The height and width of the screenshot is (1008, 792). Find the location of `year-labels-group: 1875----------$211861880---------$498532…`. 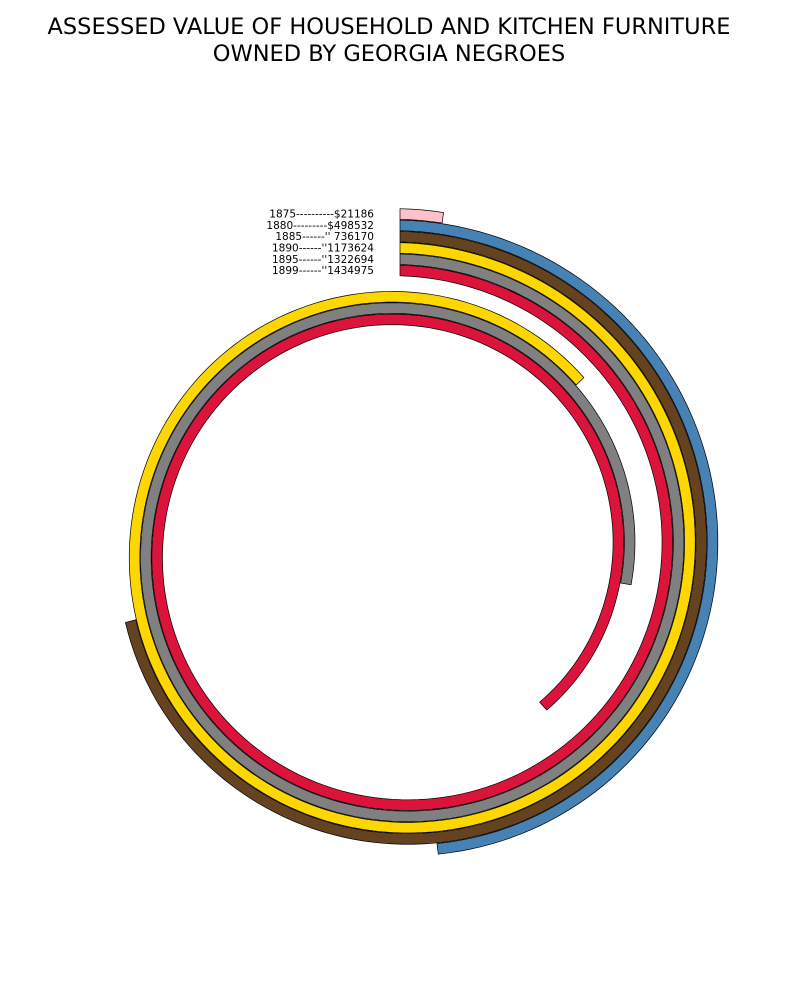

year-labels-group: 1875----------$211861880---------$498532… is located at coordinates (320, 243).